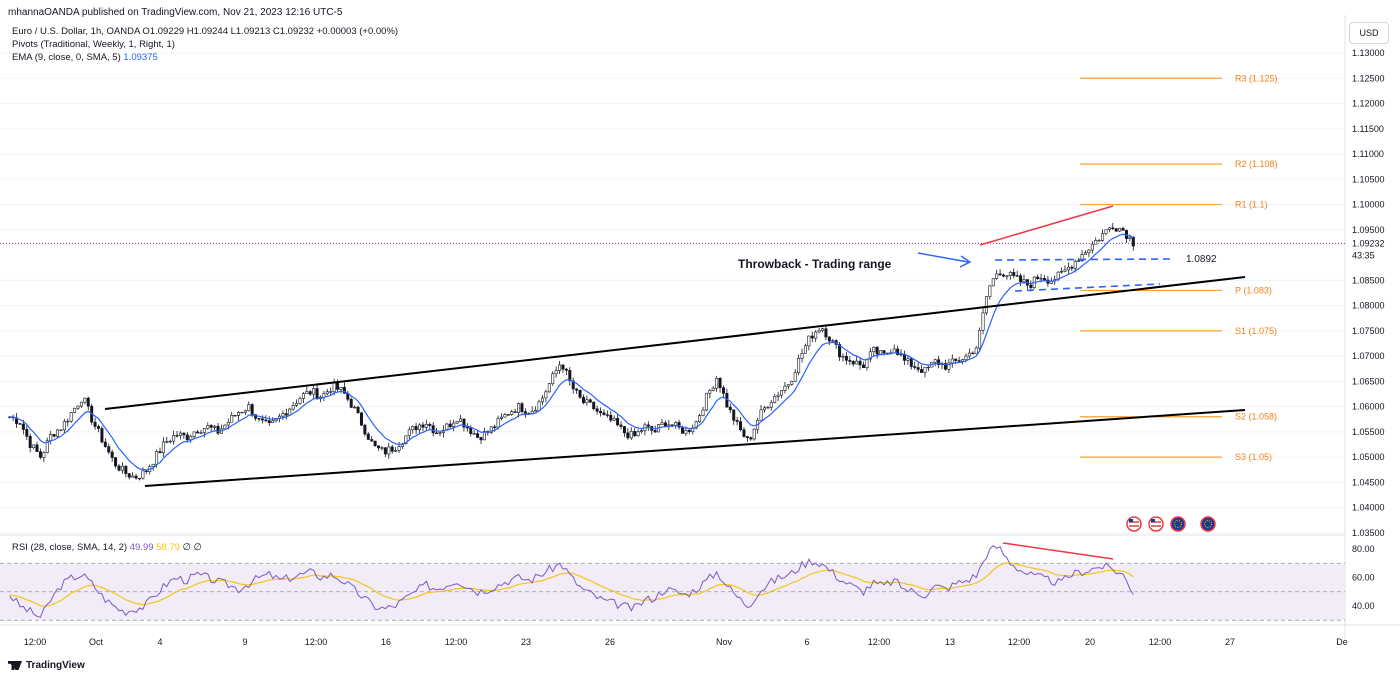  Describe the element at coordinates (943, 257) in the screenshot. I see `throwback-arrow` at that location.